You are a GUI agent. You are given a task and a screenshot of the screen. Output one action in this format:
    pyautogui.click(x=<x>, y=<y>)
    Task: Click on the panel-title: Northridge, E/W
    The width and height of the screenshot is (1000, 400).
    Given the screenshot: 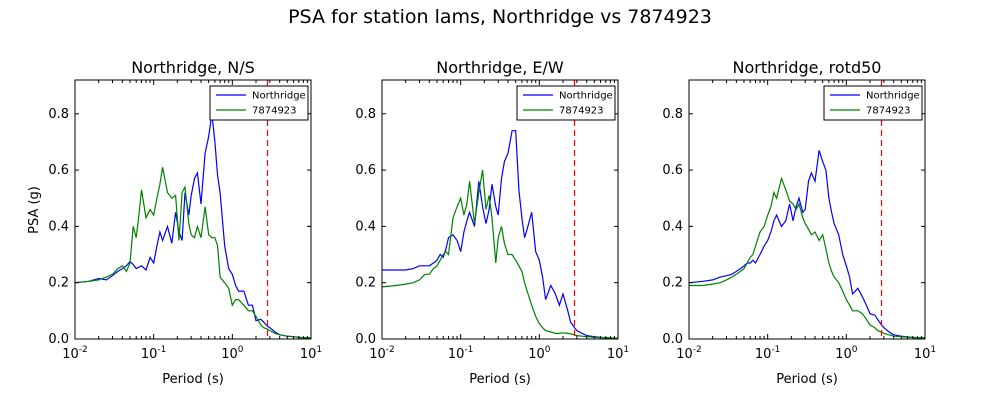 What is the action you would take?
    pyautogui.click(x=500, y=67)
    